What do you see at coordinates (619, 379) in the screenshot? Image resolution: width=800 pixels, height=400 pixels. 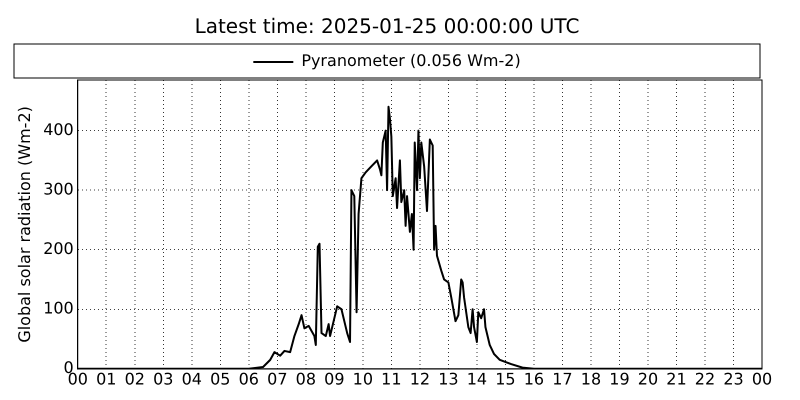 I see `x-tick-label: 19` at bounding box center [619, 379].